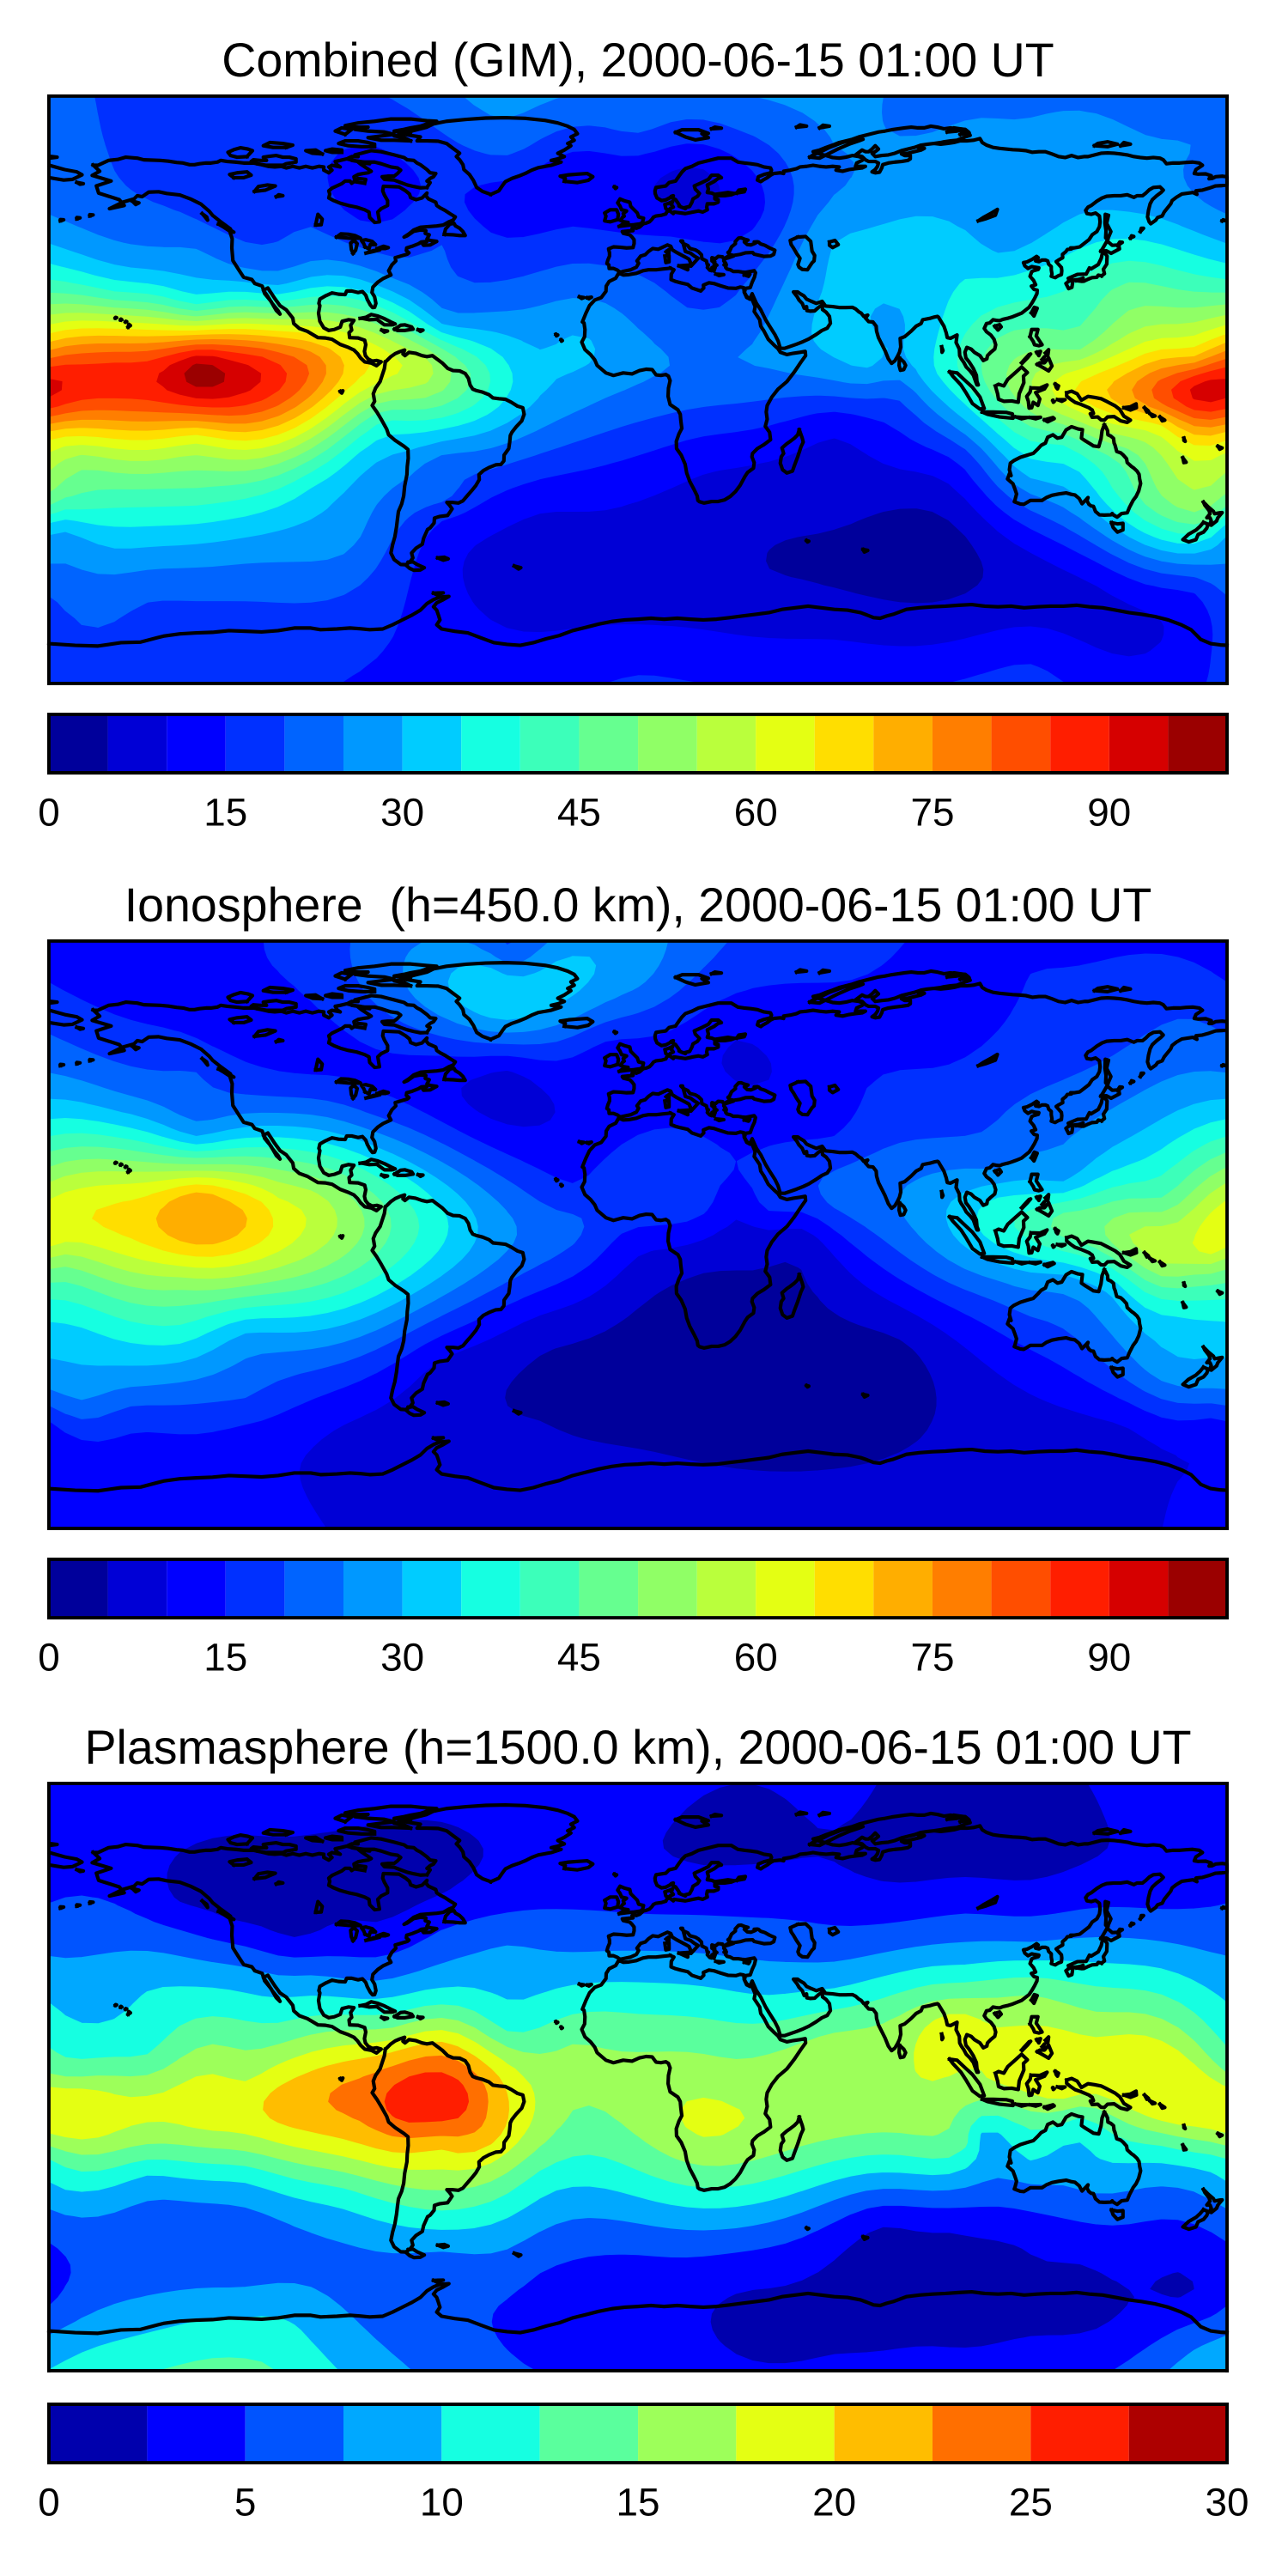 The image size is (1288, 2576). Describe the element at coordinates (1031, 2502) in the screenshot. I see `svg-text: 25` at that location.